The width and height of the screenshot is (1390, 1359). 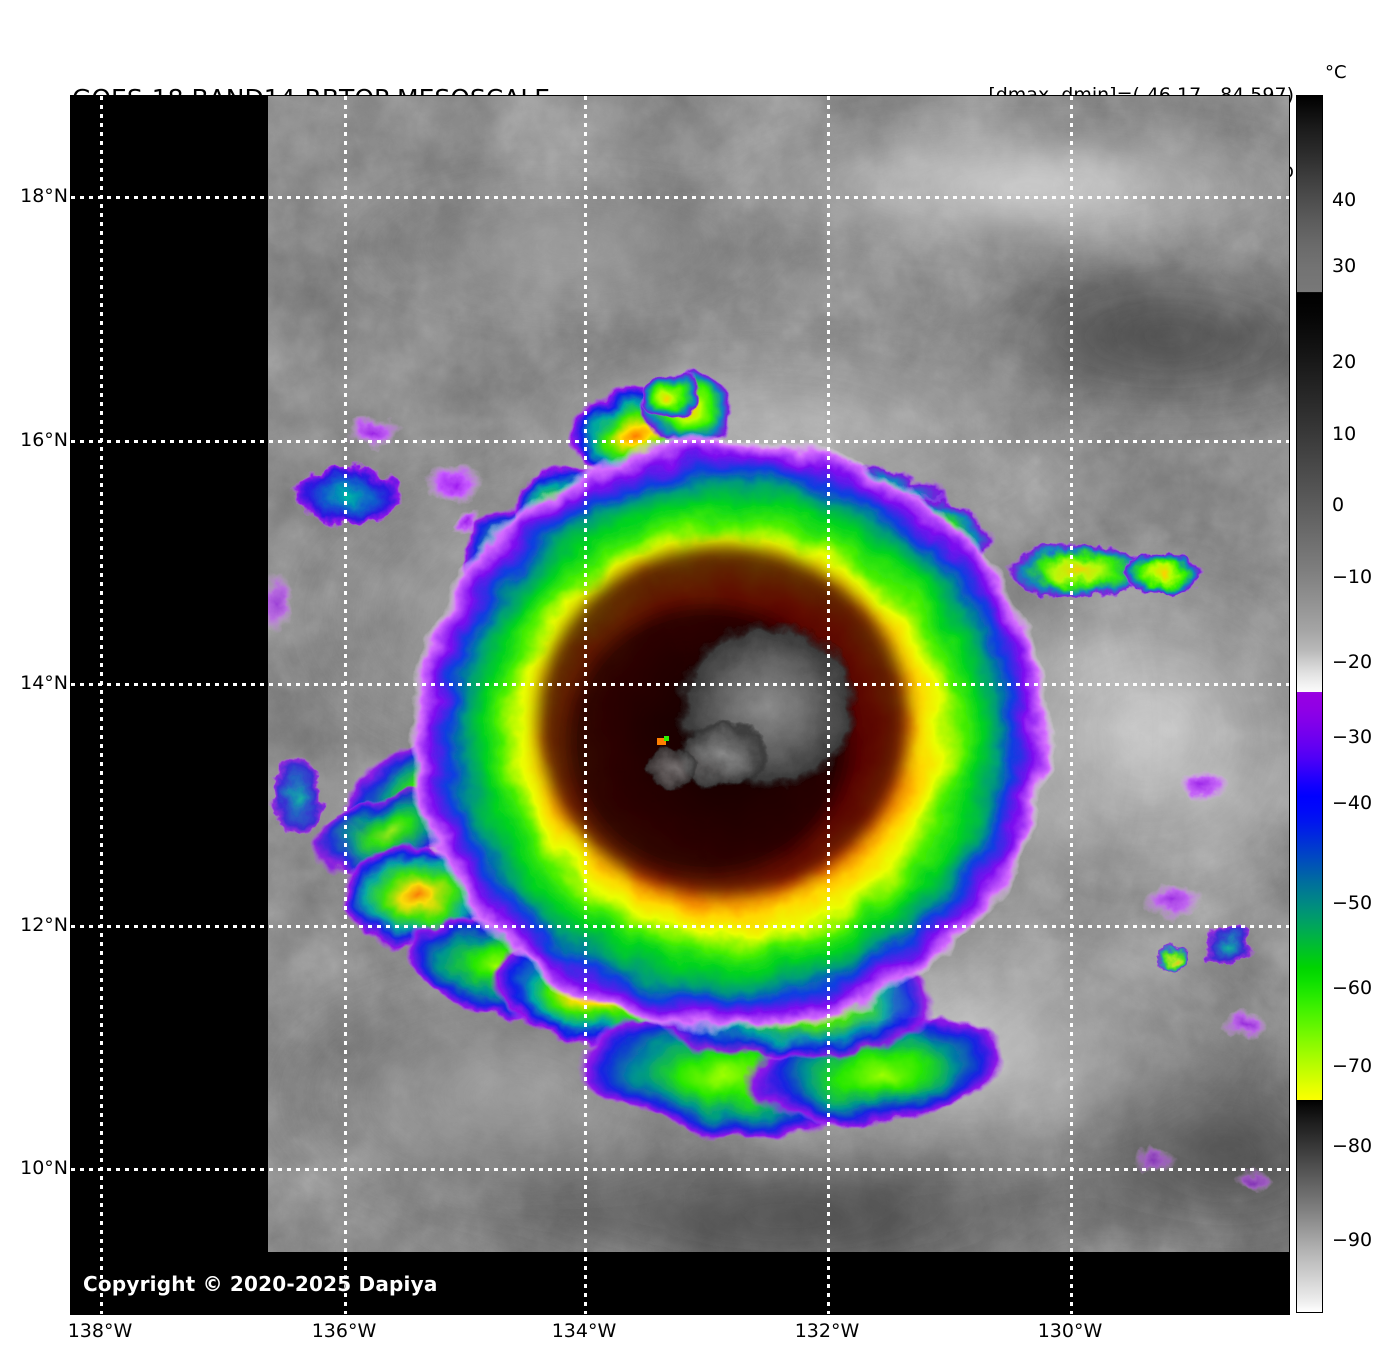 What do you see at coordinates (1352, 662) in the screenshot?
I see `cbar-tick-m20: −20` at bounding box center [1352, 662].